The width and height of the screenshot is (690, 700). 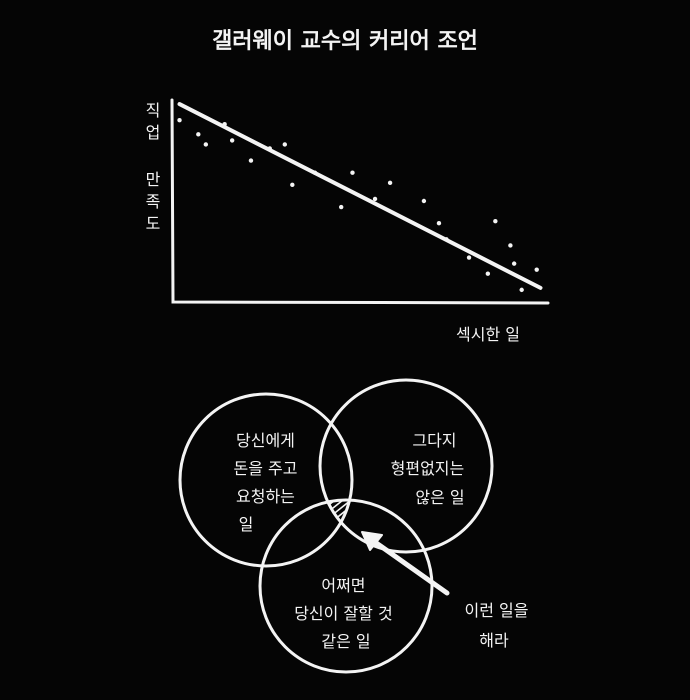 What do you see at coordinates (358, 205) in the screenshot?
I see `data-points` at bounding box center [358, 205].